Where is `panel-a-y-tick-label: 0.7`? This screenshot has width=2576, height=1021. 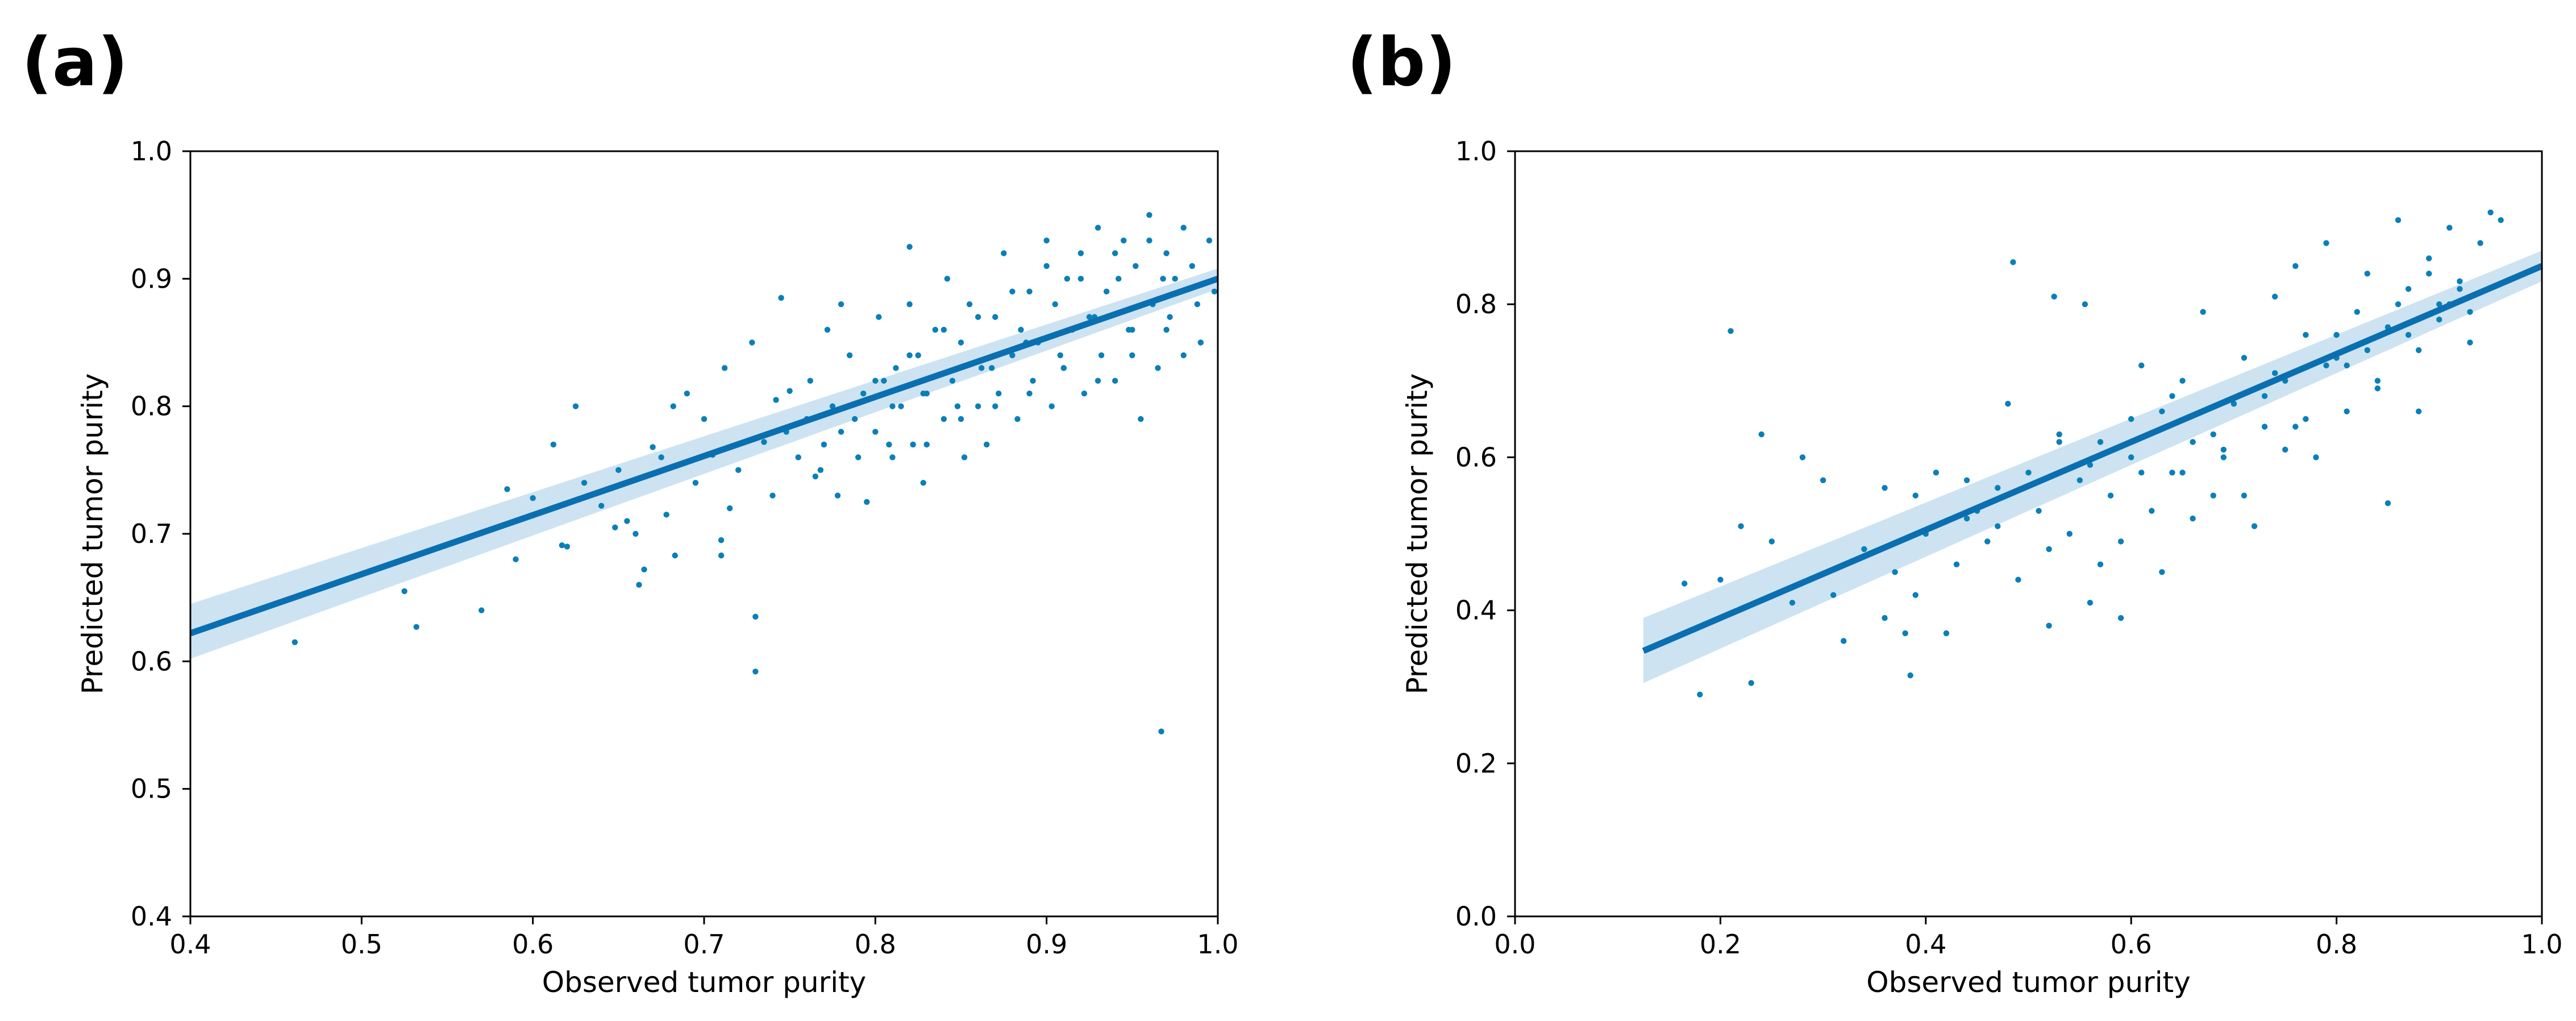 panel-a-y-tick-label: 0.7 is located at coordinates (151, 533).